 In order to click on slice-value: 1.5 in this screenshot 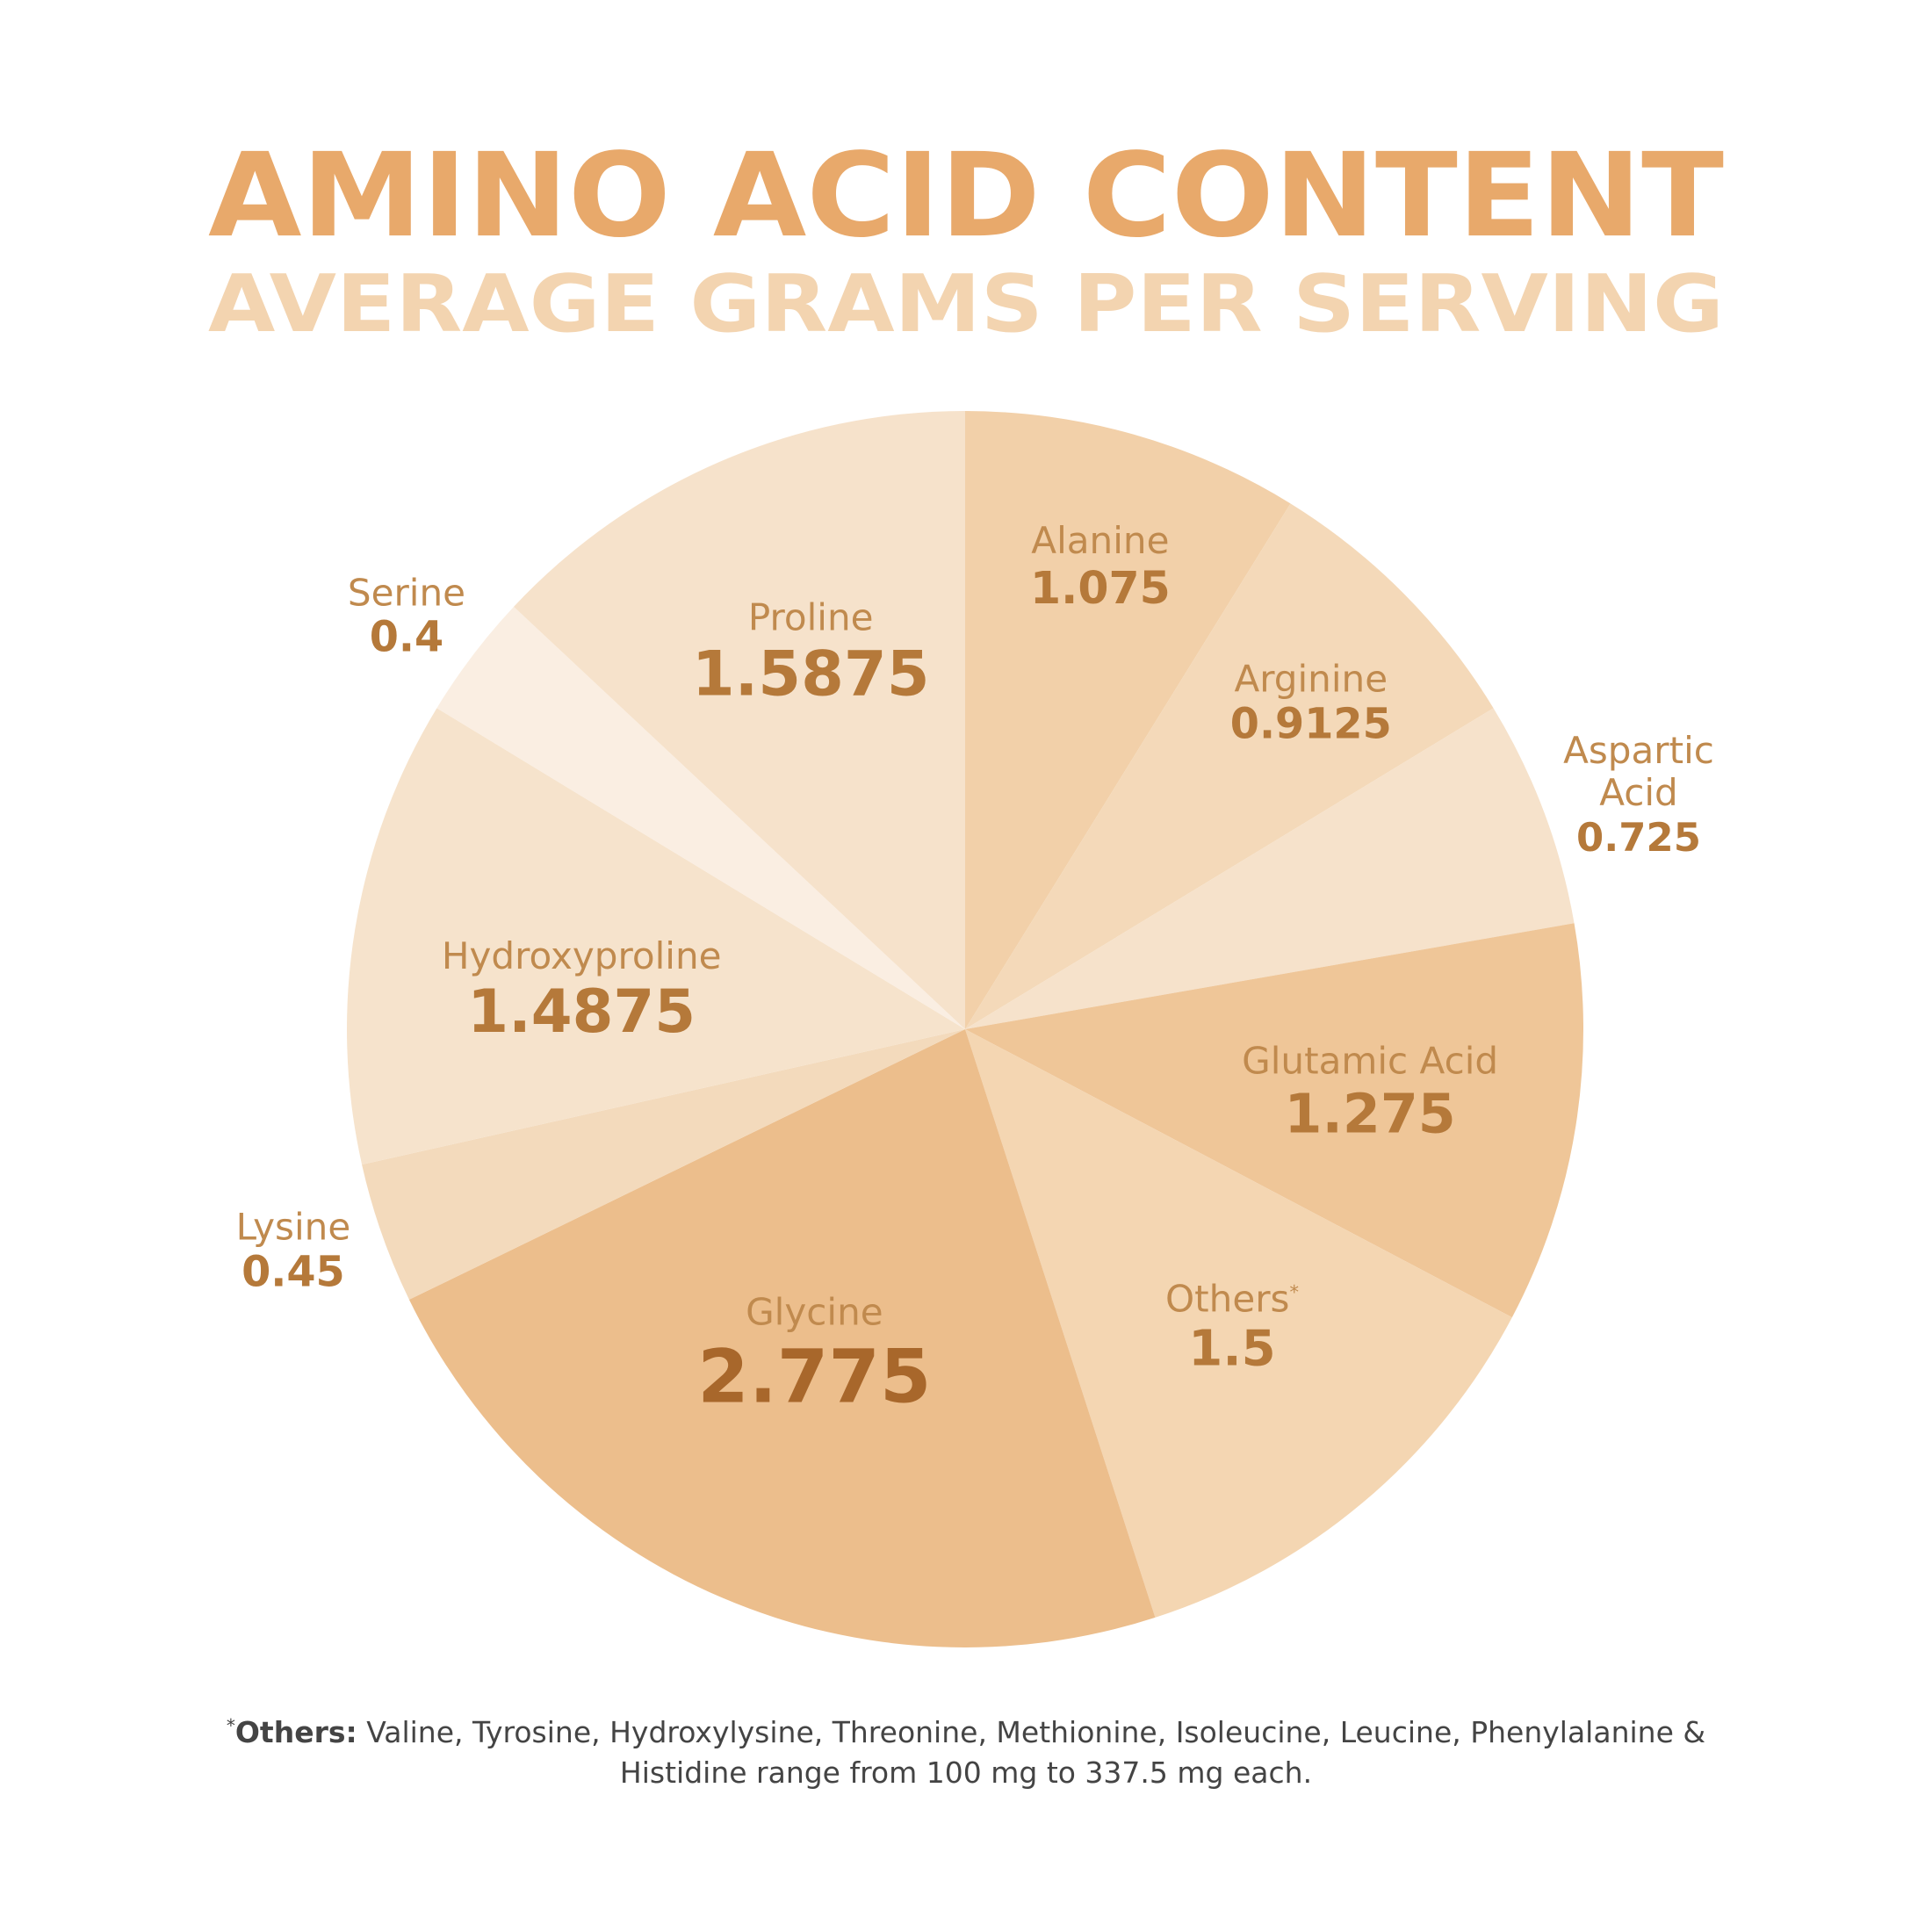, I will do `click(1232, 1349)`.